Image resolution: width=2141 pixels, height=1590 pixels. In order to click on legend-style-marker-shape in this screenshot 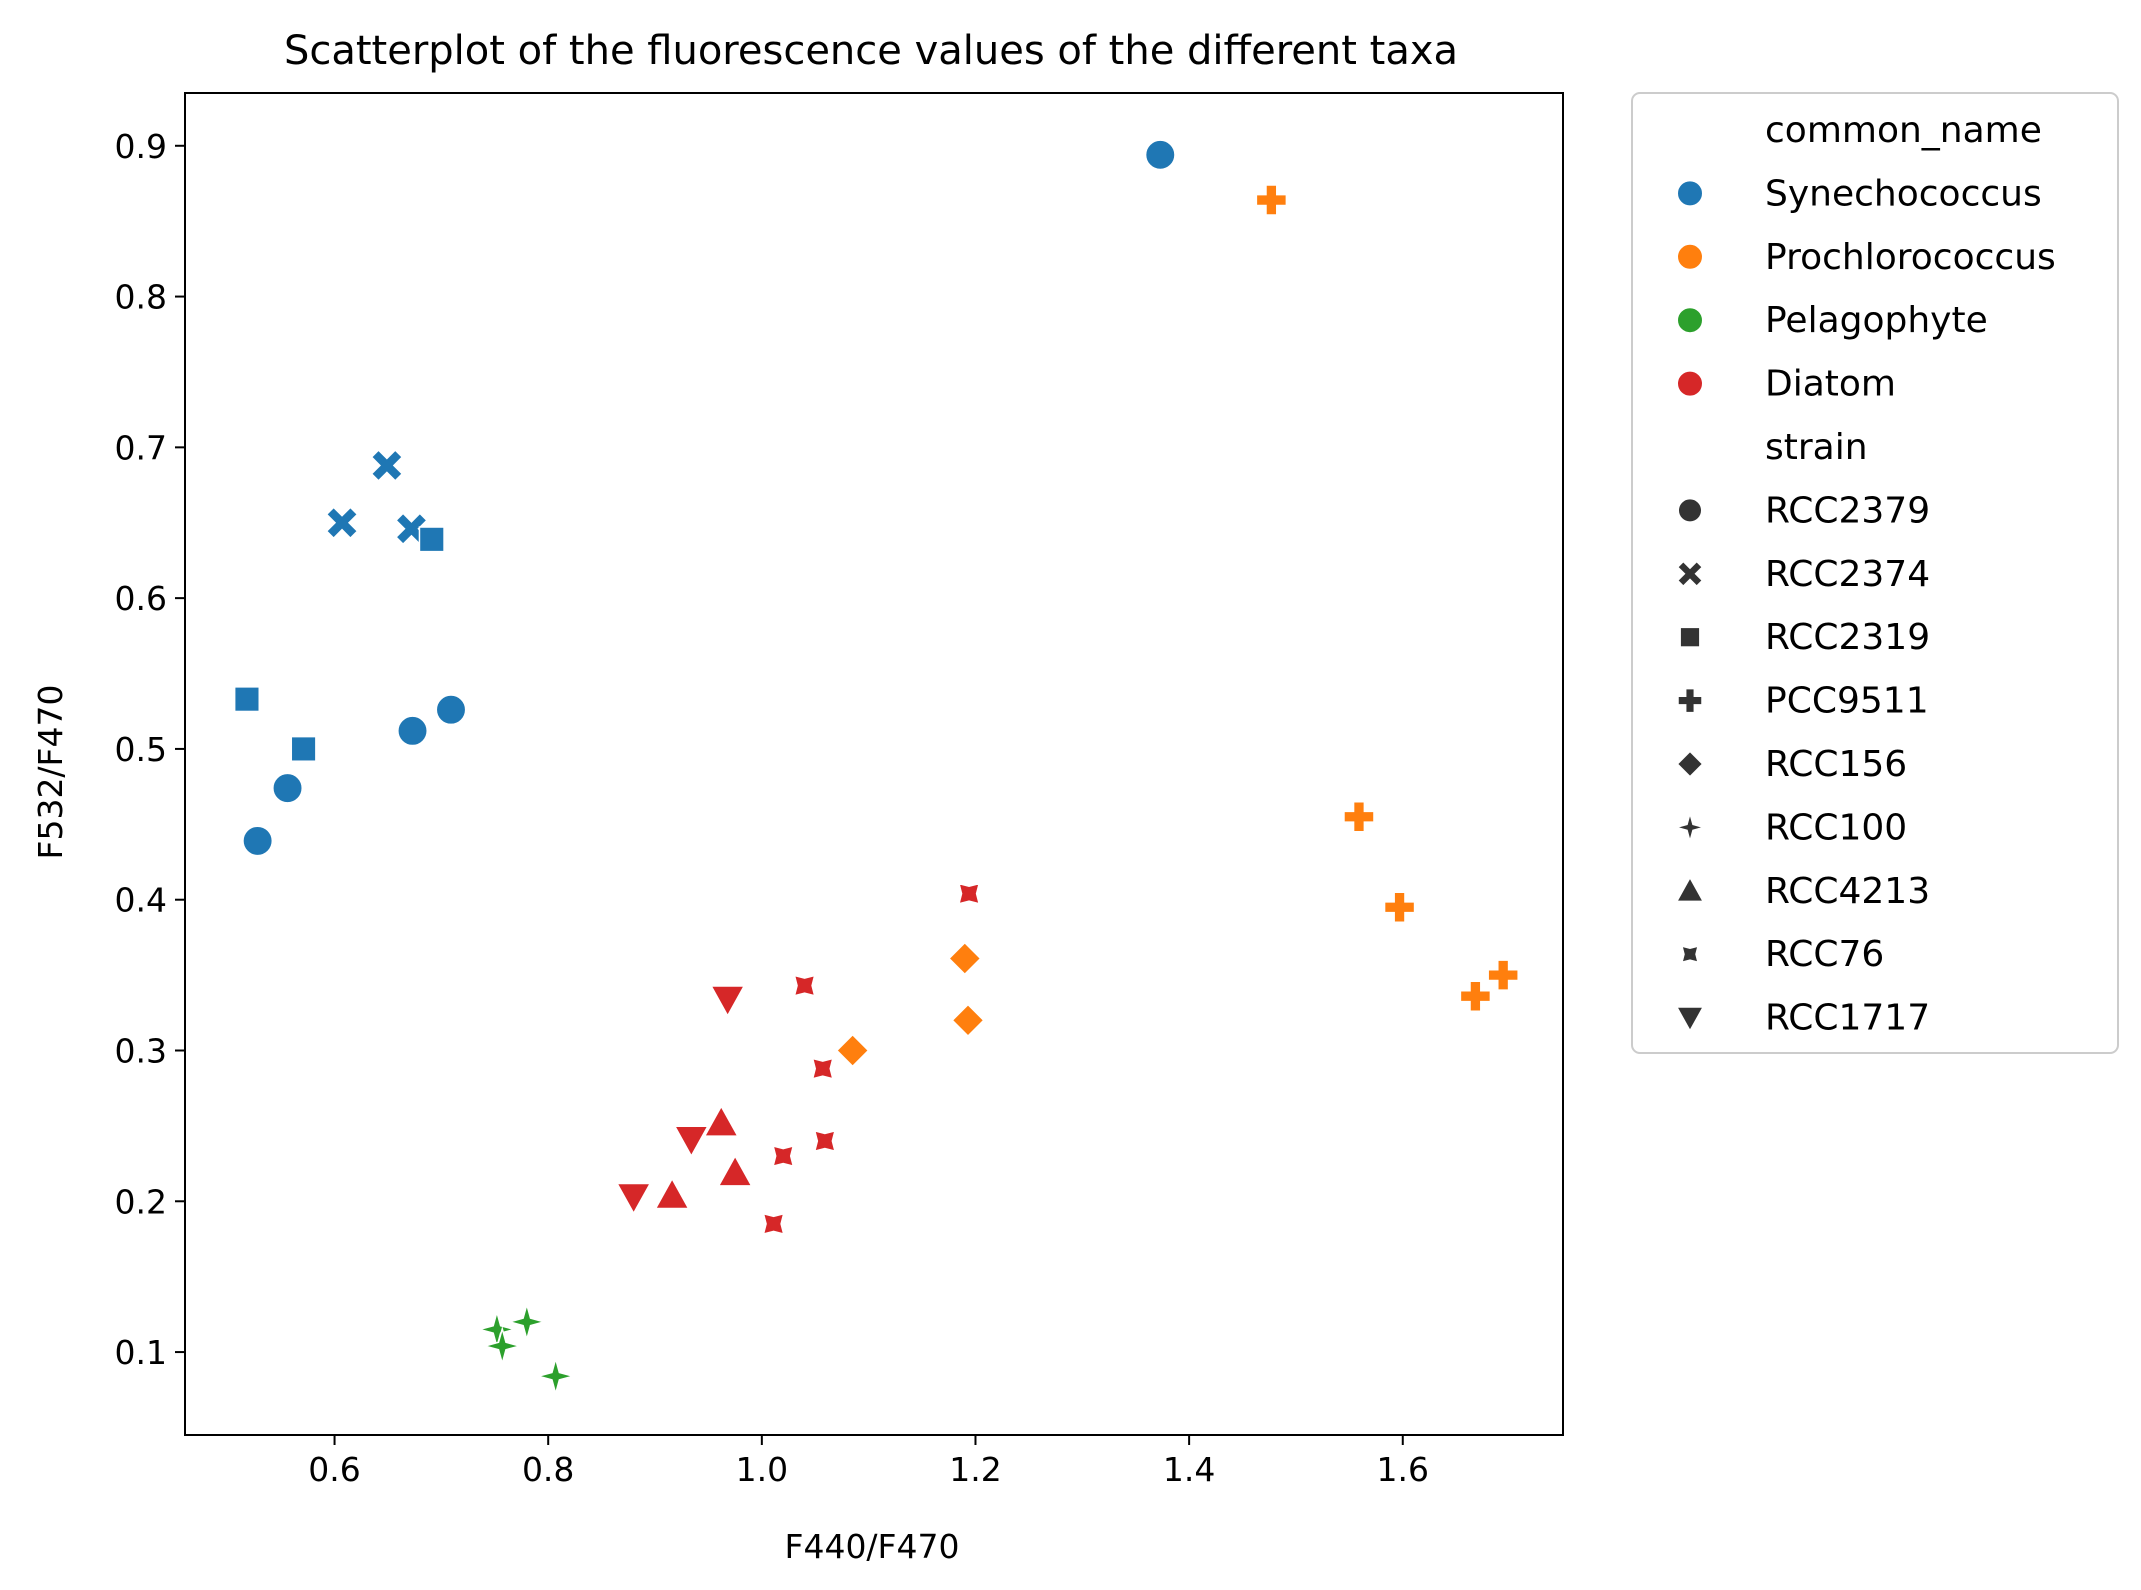, I will do `click(1690, 574)`.